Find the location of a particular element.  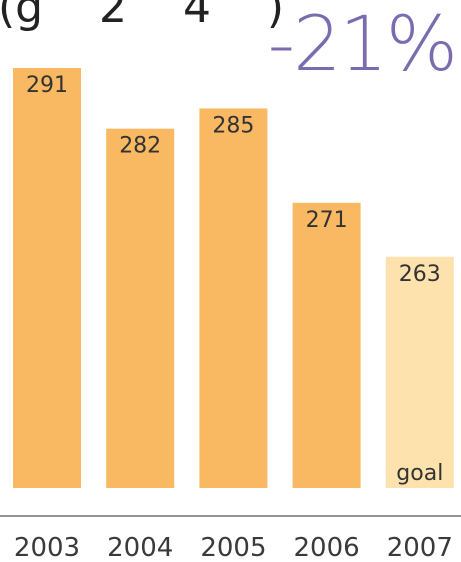

x-tick-label-2005: 2005 is located at coordinates (233, 547).